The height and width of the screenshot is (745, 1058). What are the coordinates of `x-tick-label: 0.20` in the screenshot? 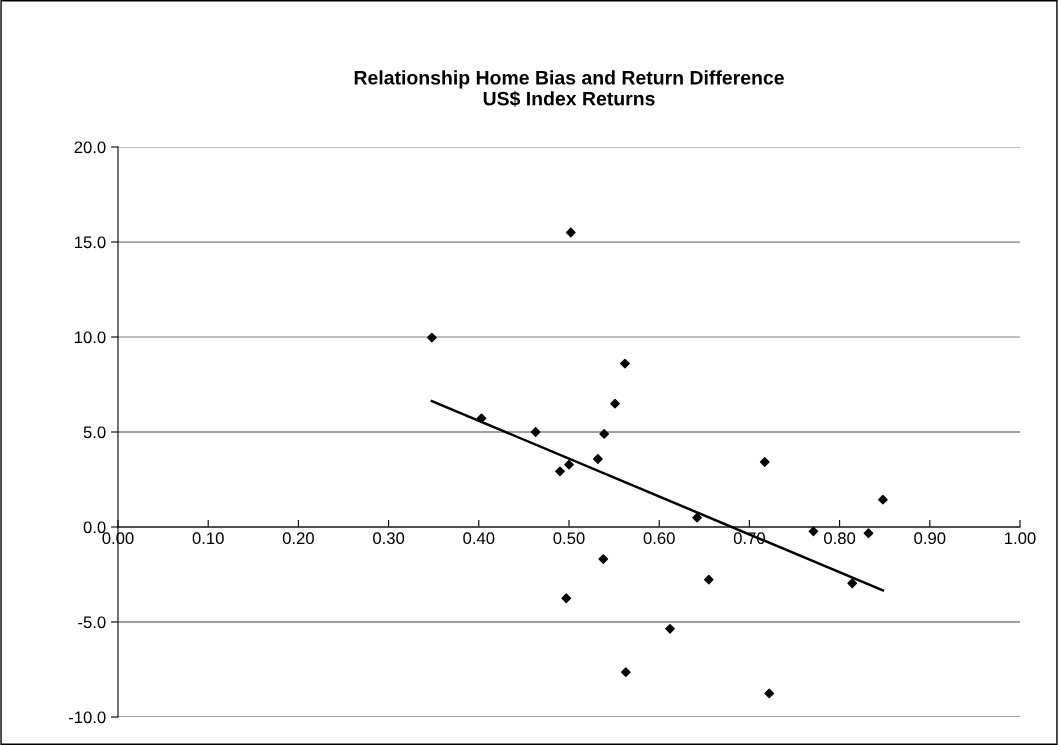 It's located at (298, 538).